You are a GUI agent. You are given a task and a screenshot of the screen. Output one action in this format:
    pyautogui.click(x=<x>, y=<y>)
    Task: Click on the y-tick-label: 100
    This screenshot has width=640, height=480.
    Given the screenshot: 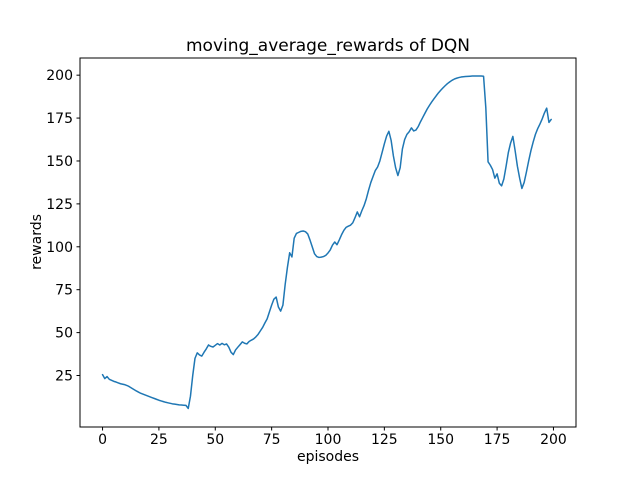 What is the action you would take?
    pyautogui.click(x=59, y=248)
    